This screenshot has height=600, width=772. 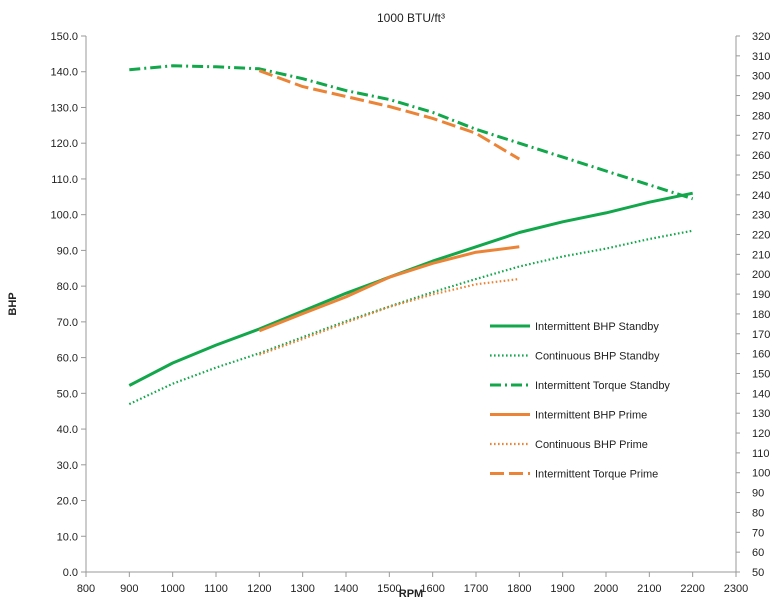 I want to click on y2-tick-label: 130, so click(x=761, y=414).